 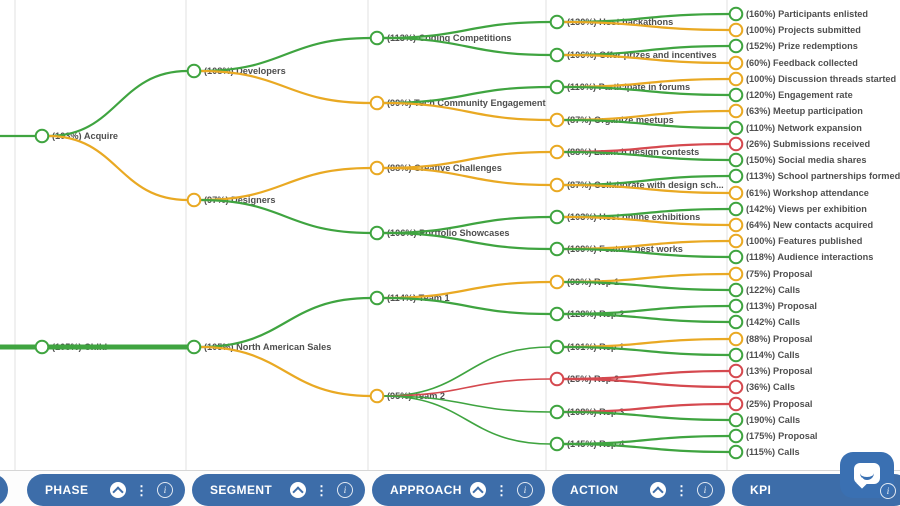 What do you see at coordinates (377, 38) in the screenshot?
I see `tree-node-coding` at bounding box center [377, 38].